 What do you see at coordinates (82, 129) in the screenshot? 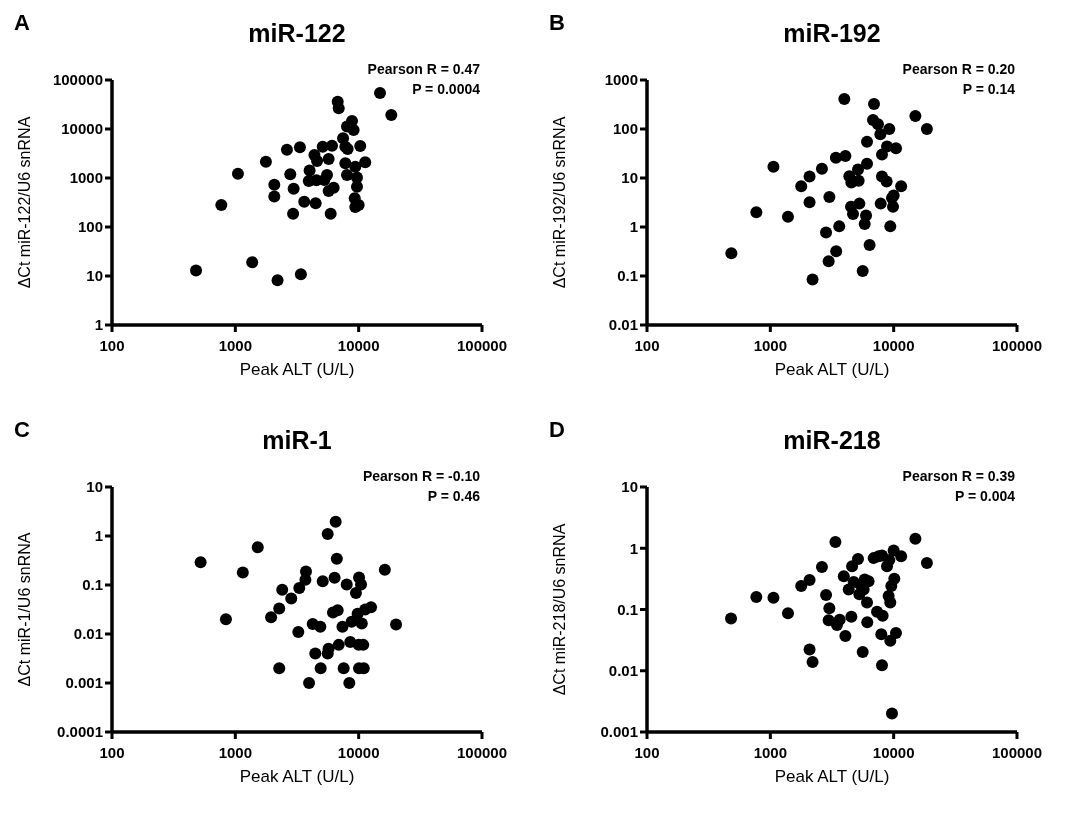
I see `y-tick-label: 10000` at bounding box center [82, 129].